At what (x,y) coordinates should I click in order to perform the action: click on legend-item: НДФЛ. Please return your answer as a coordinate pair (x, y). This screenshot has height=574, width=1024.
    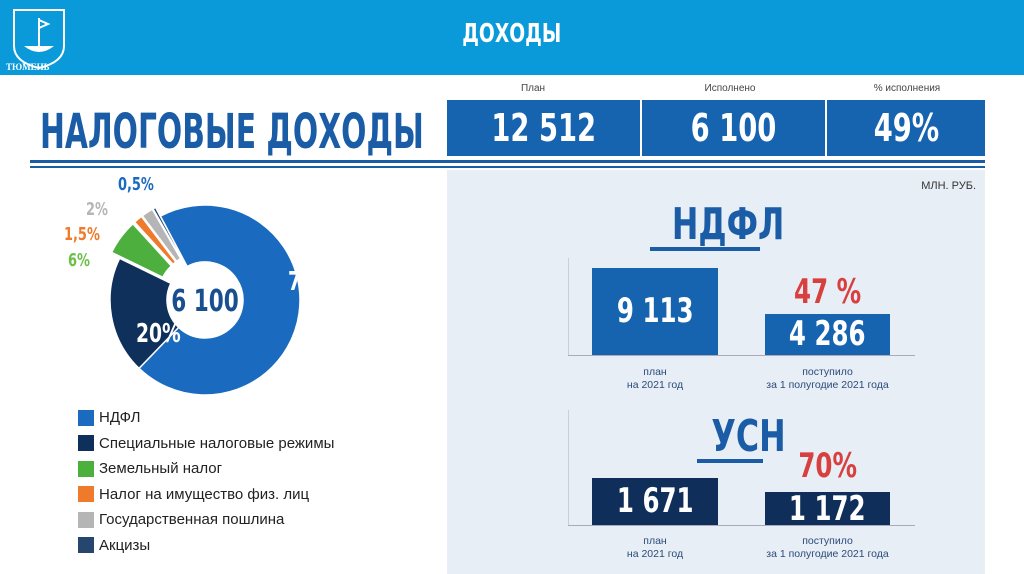
    Looking at the image, I should click on (206, 418).